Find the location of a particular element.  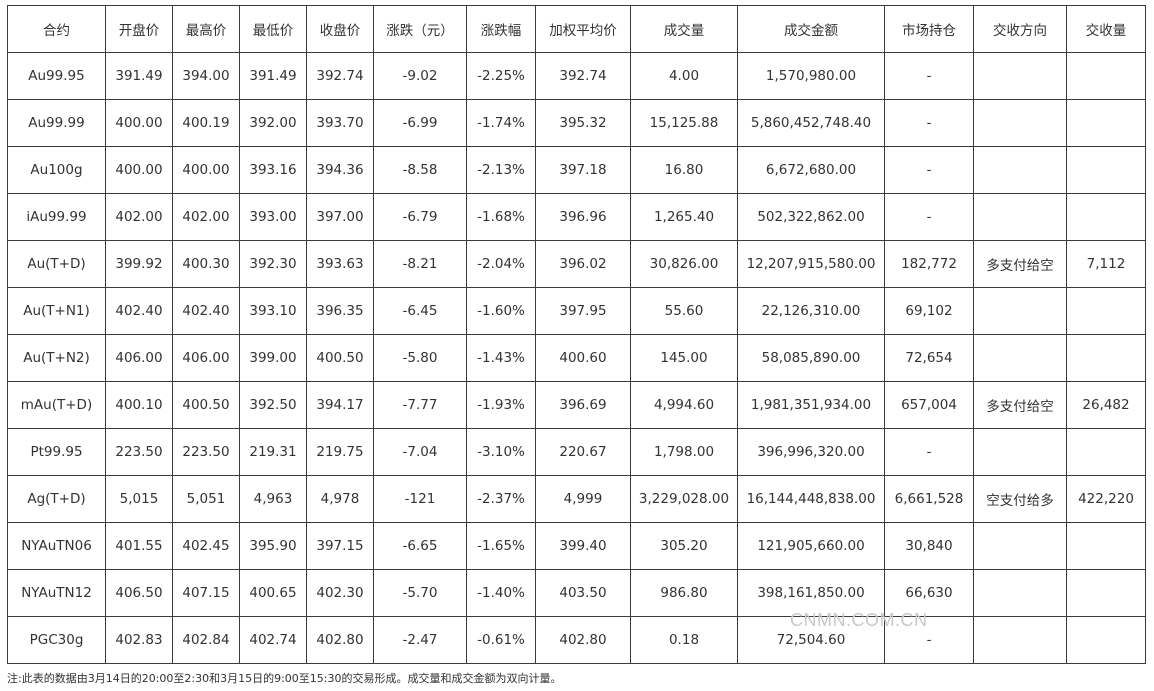

header-change: 涨跌（元） is located at coordinates (420, 29).